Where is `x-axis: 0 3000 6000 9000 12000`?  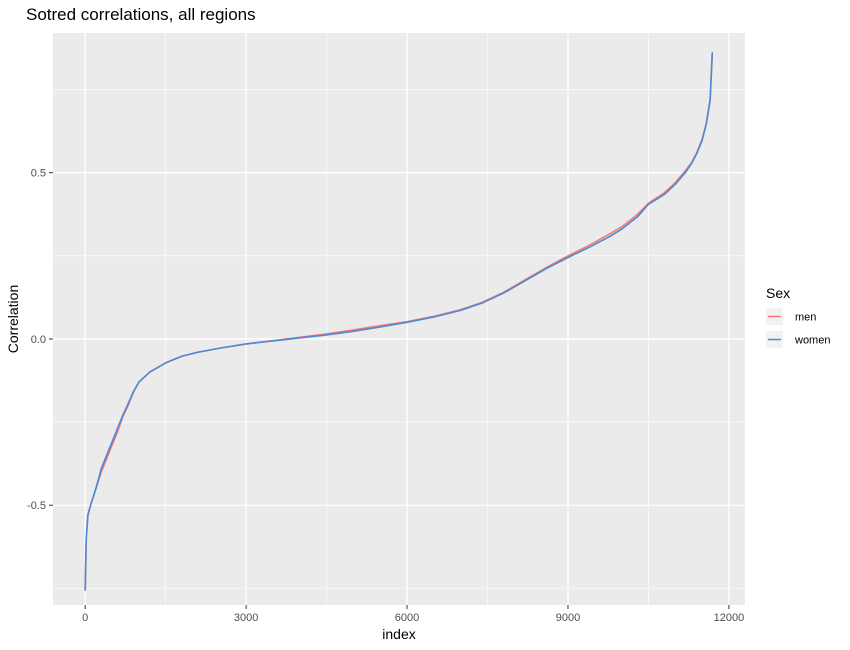
x-axis: 0 3000 6000 9000 12000 is located at coordinates (413, 614).